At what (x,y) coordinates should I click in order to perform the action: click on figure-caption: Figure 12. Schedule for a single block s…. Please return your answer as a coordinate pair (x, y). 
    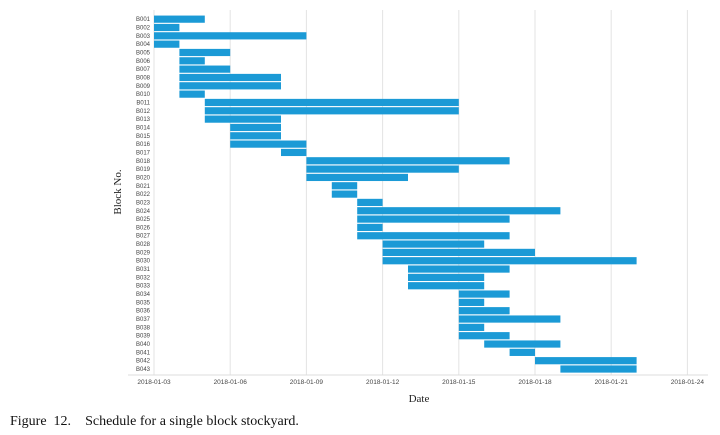
    Looking at the image, I should click on (154, 422).